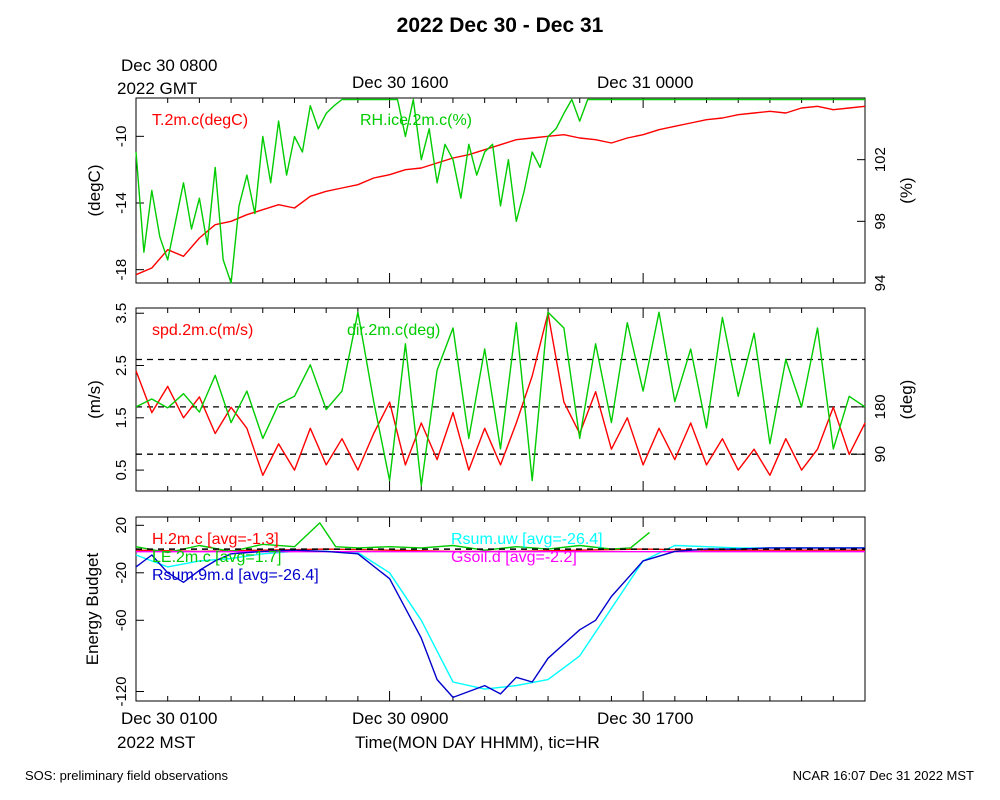  Describe the element at coordinates (514, 557) in the screenshot. I see `gsoil-series-label: Gsoil.d [avg=-2.2]` at that location.